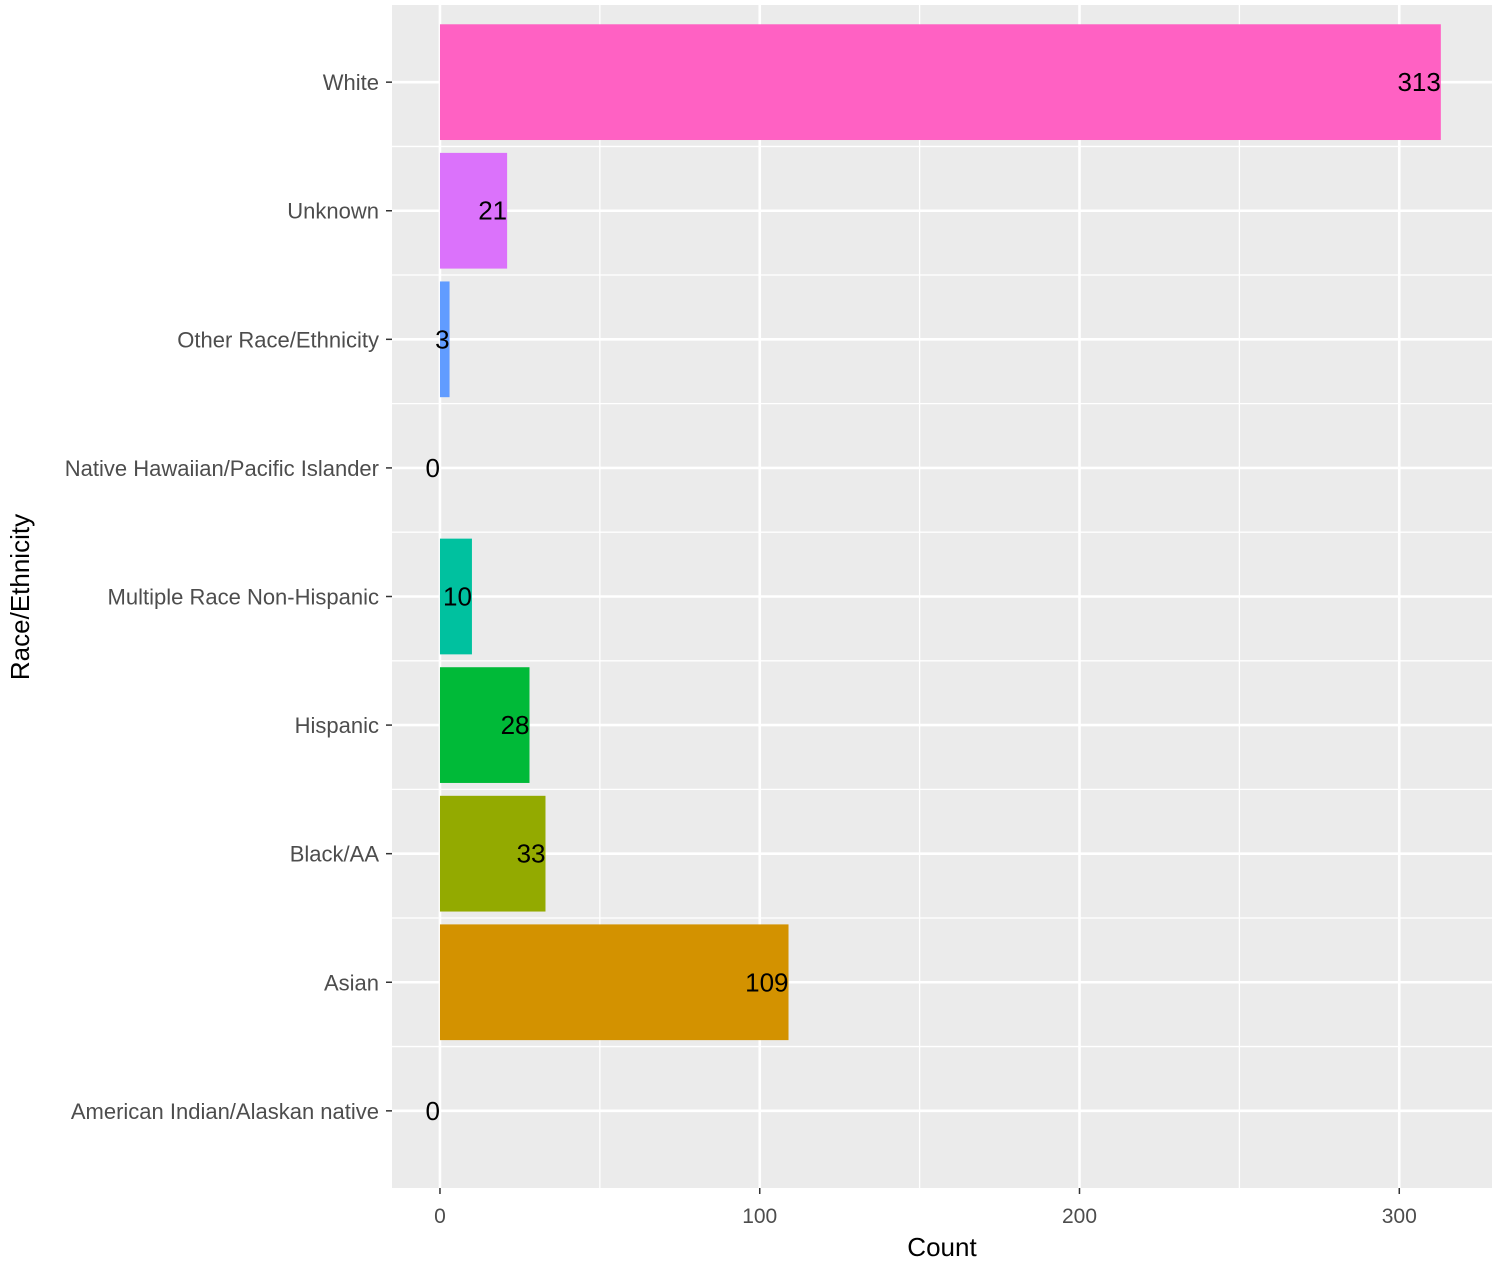  What do you see at coordinates (759, 1216) in the screenshot?
I see `x-tick-label: 100` at bounding box center [759, 1216].